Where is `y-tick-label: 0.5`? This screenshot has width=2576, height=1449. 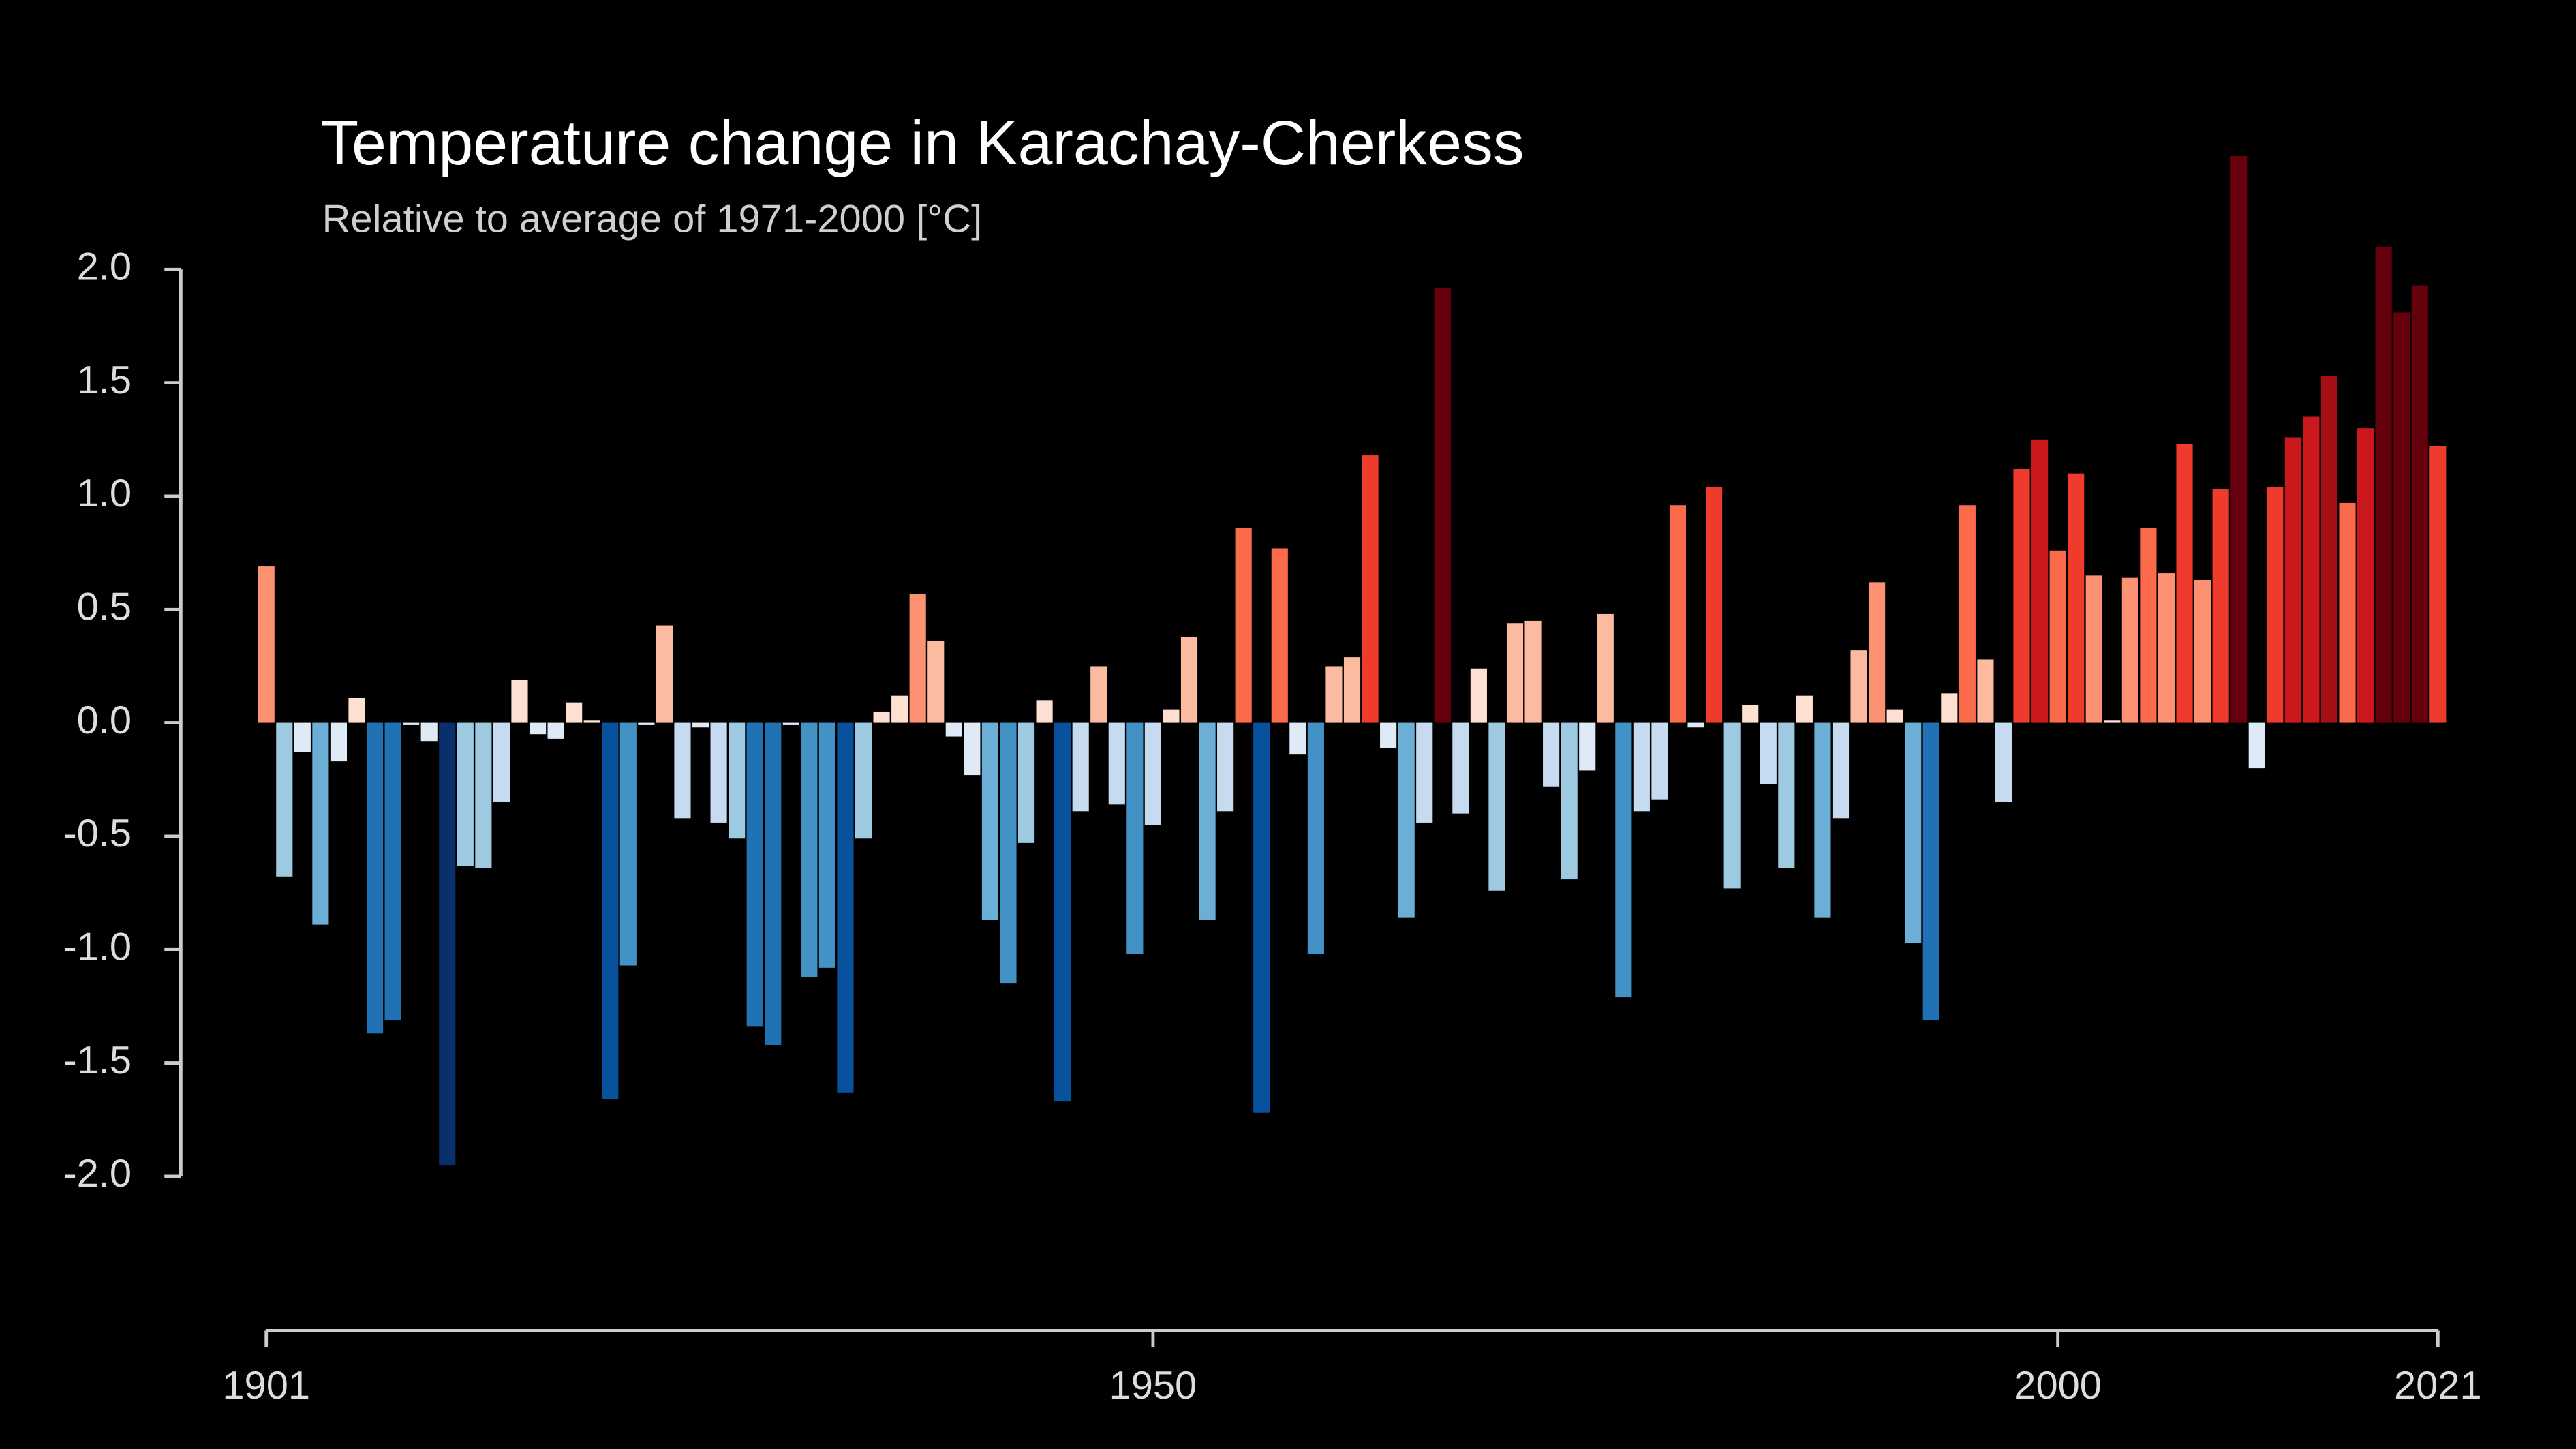
y-tick-label: 0.5 is located at coordinates (105, 607).